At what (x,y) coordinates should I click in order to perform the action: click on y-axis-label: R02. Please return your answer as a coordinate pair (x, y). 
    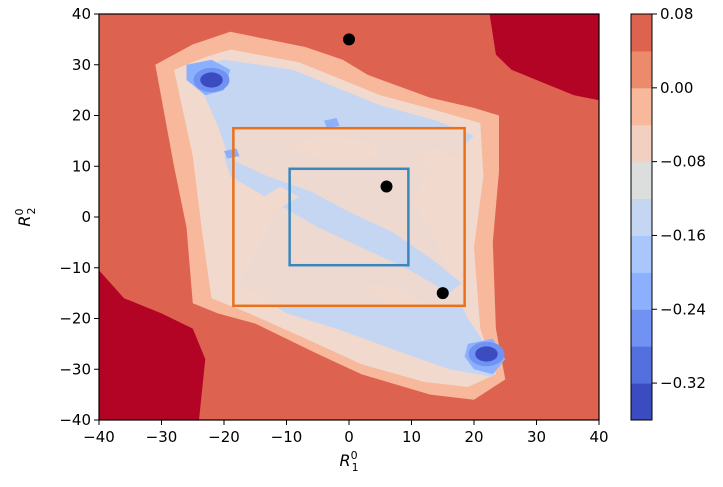
    Looking at the image, I should click on (25, 216).